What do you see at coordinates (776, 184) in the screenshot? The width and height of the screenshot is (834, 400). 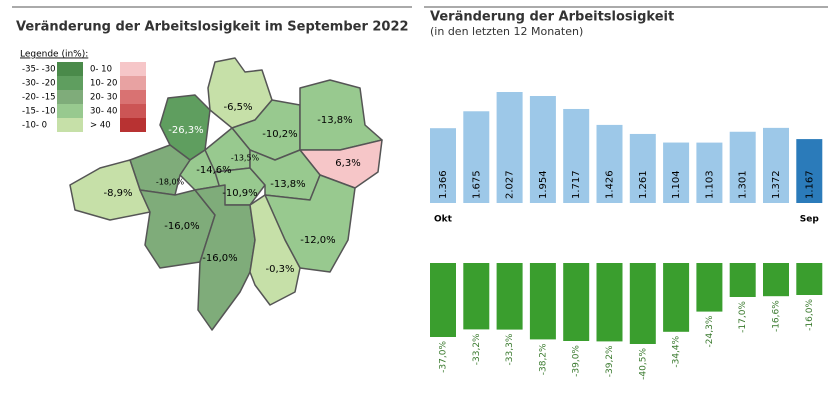 I see `value-label: 1.372` at bounding box center [776, 184].